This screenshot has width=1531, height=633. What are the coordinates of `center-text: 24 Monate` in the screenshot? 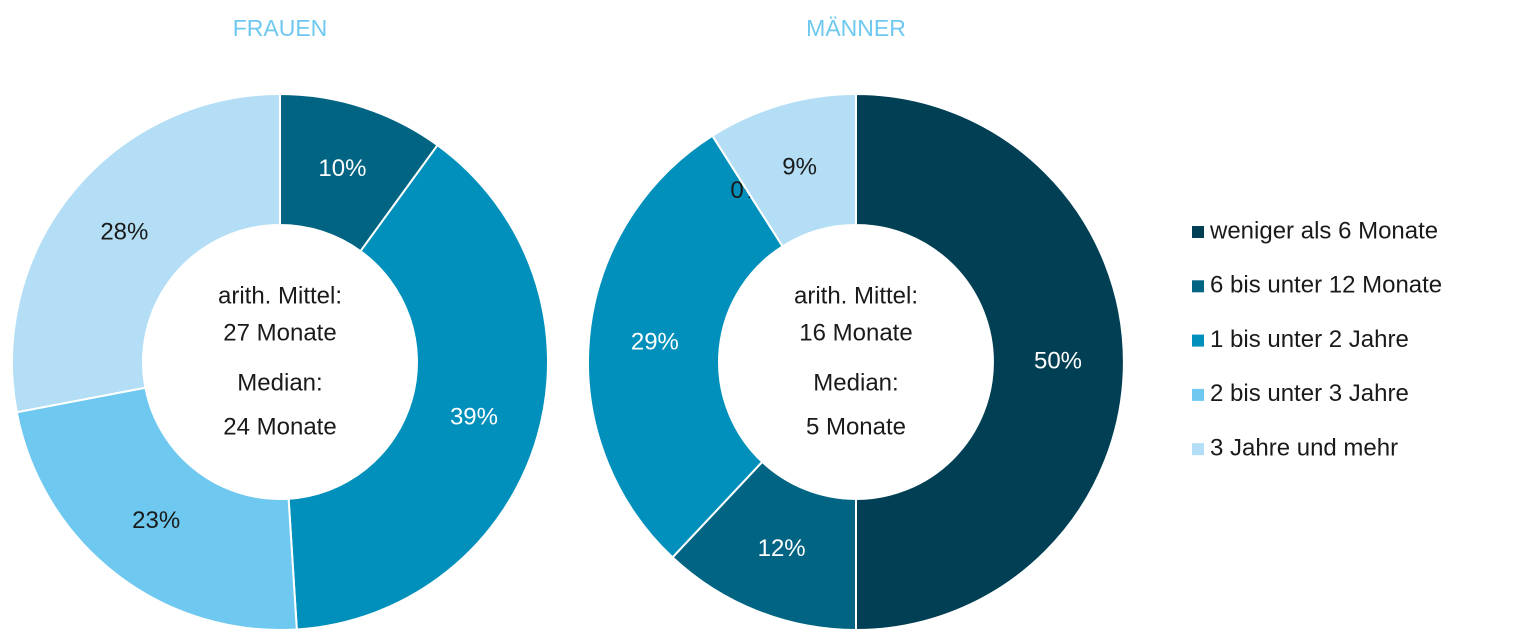 It's located at (279, 426).